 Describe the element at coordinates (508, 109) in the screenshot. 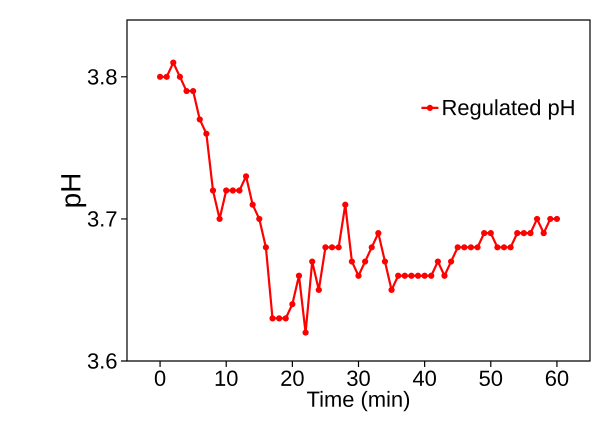

I see `legend-label: Regulated pH` at that location.